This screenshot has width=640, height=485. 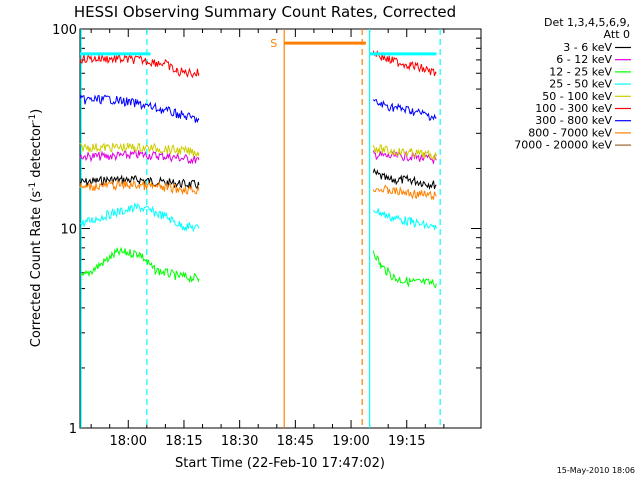 I want to click on legend-header-line-1: Det 1,3,4,5,6,9,, so click(x=587, y=22).